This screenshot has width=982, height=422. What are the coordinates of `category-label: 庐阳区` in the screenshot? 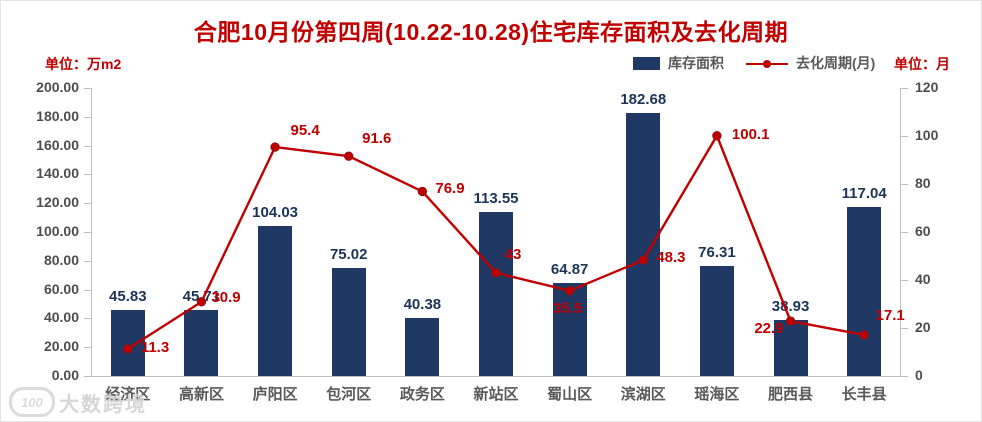 It's located at (275, 394).